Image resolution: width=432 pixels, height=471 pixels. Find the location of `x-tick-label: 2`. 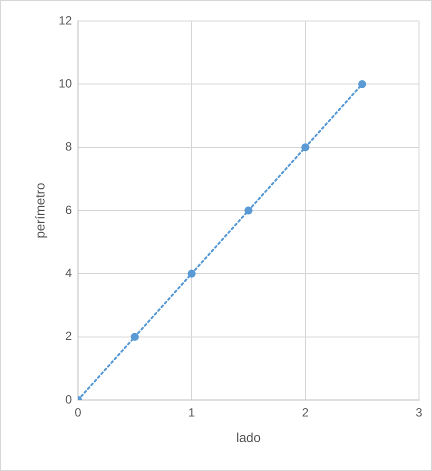

x-tick-label: 2 is located at coordinates (305, 413).